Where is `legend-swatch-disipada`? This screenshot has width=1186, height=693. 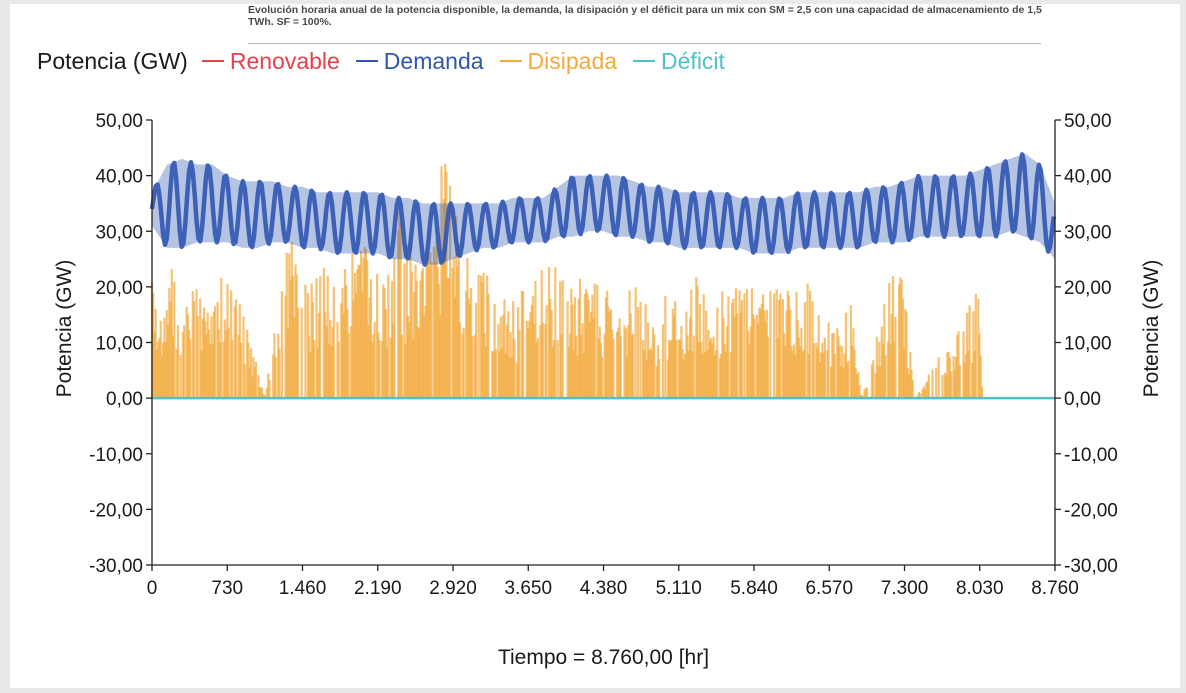
legend-swatch-disipada is located at coordinates (510, 61).